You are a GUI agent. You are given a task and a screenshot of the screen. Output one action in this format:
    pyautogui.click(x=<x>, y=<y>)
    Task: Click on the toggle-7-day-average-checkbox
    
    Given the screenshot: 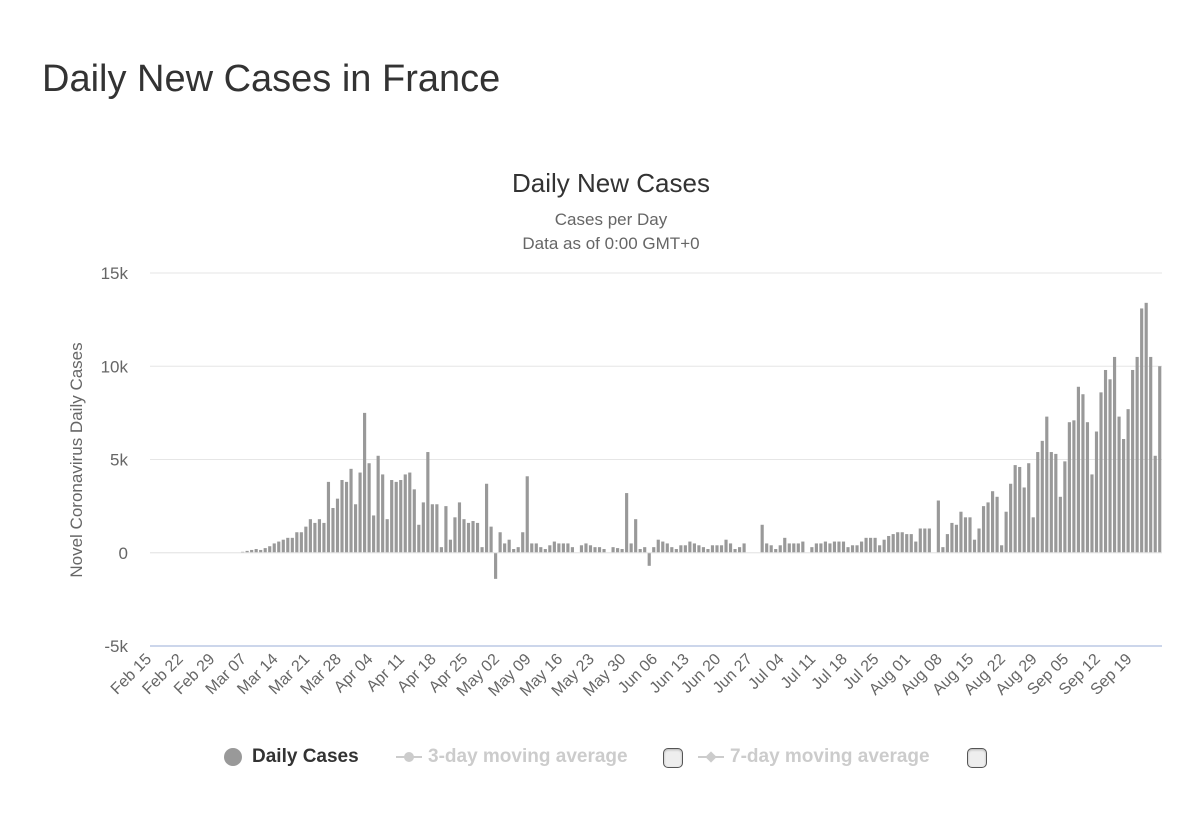 What is the action you would take?
    pyautogui.click(x=977, y=758)
    